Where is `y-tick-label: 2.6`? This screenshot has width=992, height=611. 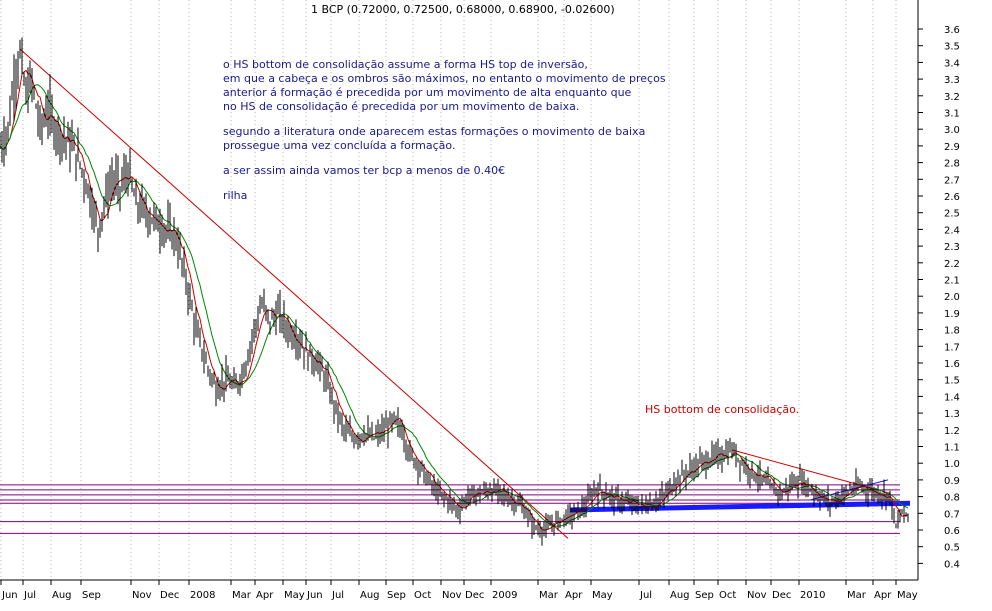 y-tick-label: 2.6 is located at coordinates (952, 197).